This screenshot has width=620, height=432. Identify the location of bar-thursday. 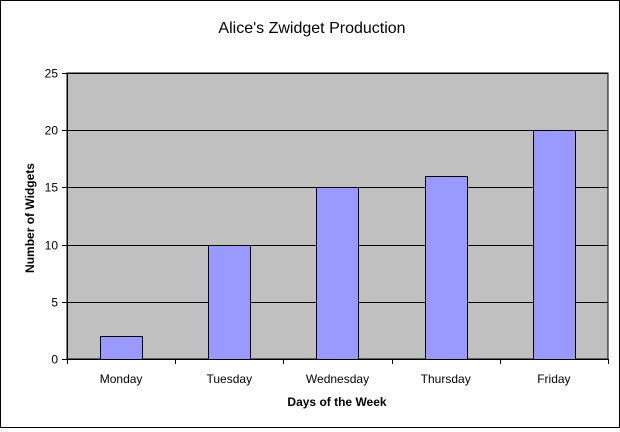
(446, 268).